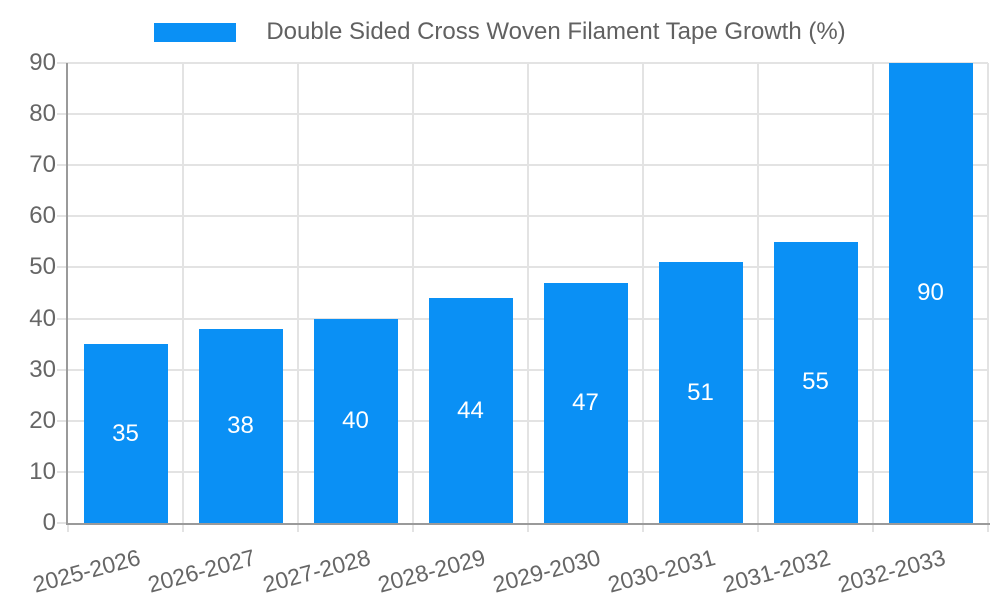  I want to click on y-tick-label: 60, so click(42, 216).